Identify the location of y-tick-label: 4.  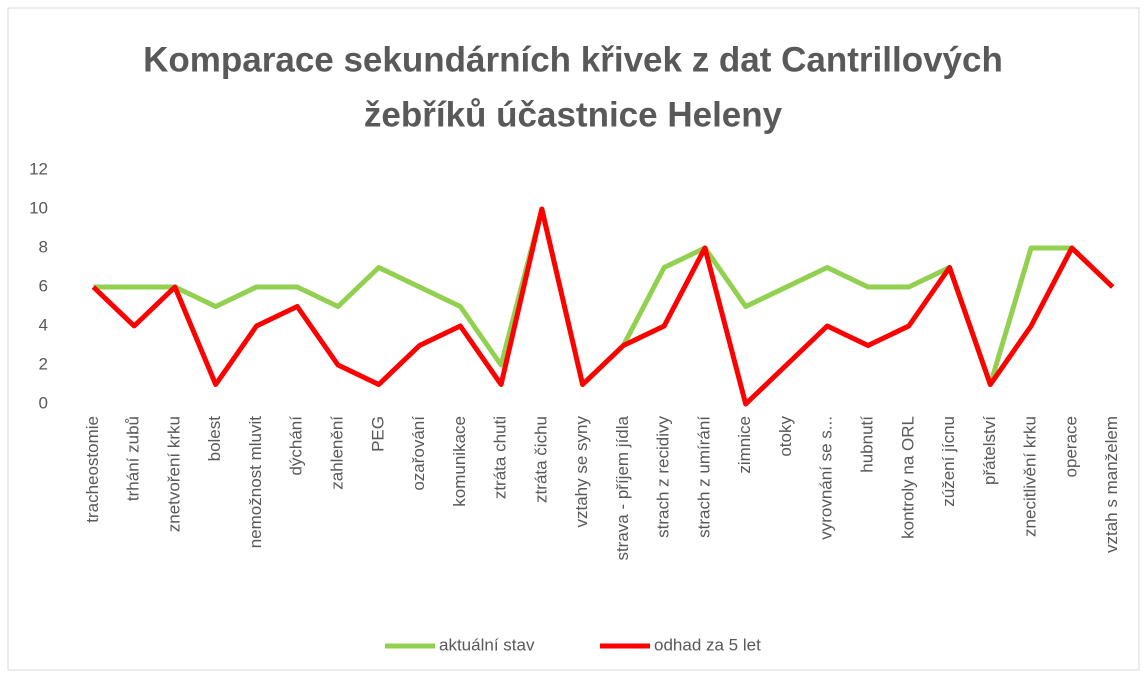
(43, 324).